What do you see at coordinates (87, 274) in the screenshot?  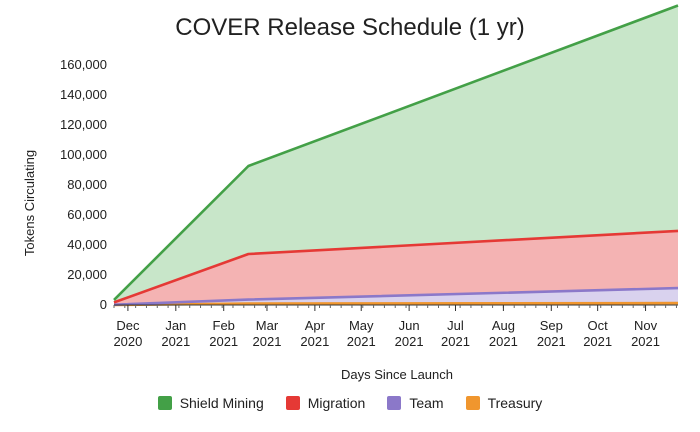 I see `y-tick-label: 20,000` at bounding box center [87, 274].